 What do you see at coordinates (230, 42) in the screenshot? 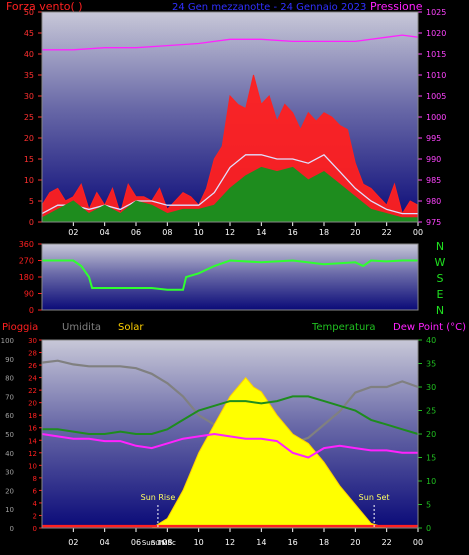
I see `series-pressure` at bounding box center [230, 42].